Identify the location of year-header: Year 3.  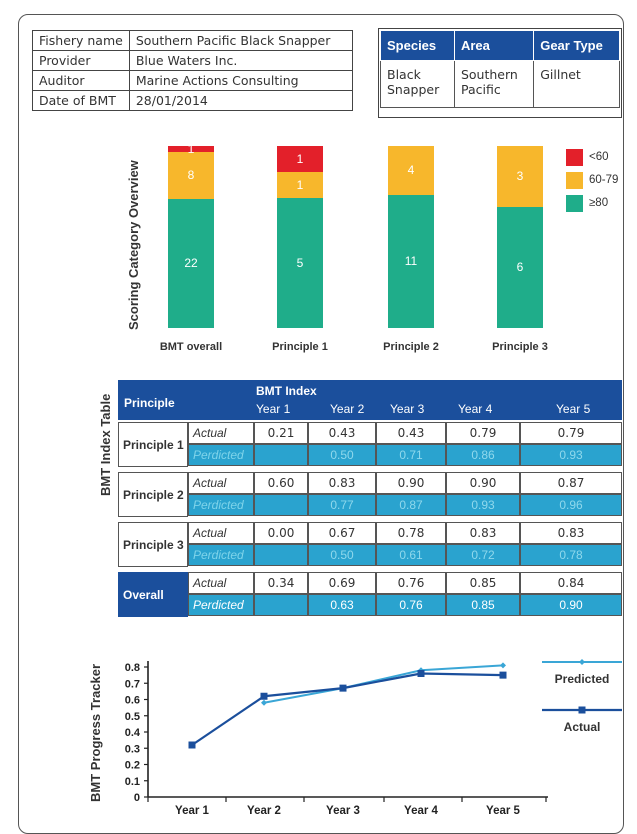
(407, 409).